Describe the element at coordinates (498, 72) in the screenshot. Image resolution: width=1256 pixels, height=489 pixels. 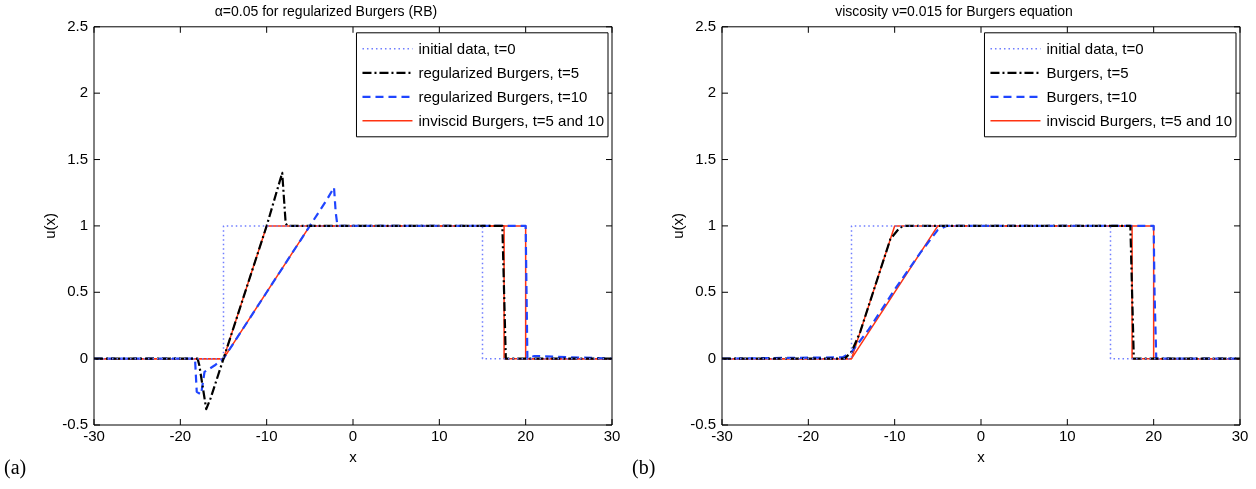
I see `legend-label: regularized Burgers, t=5` at that location.